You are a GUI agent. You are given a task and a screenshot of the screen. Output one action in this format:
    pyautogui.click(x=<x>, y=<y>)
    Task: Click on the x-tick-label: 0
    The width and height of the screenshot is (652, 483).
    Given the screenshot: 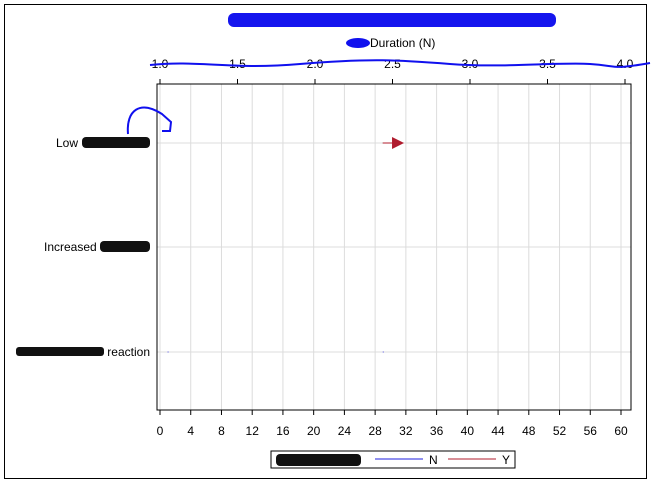 What is the action you would take?
    pyautogui.click(x=160, y=431)
    